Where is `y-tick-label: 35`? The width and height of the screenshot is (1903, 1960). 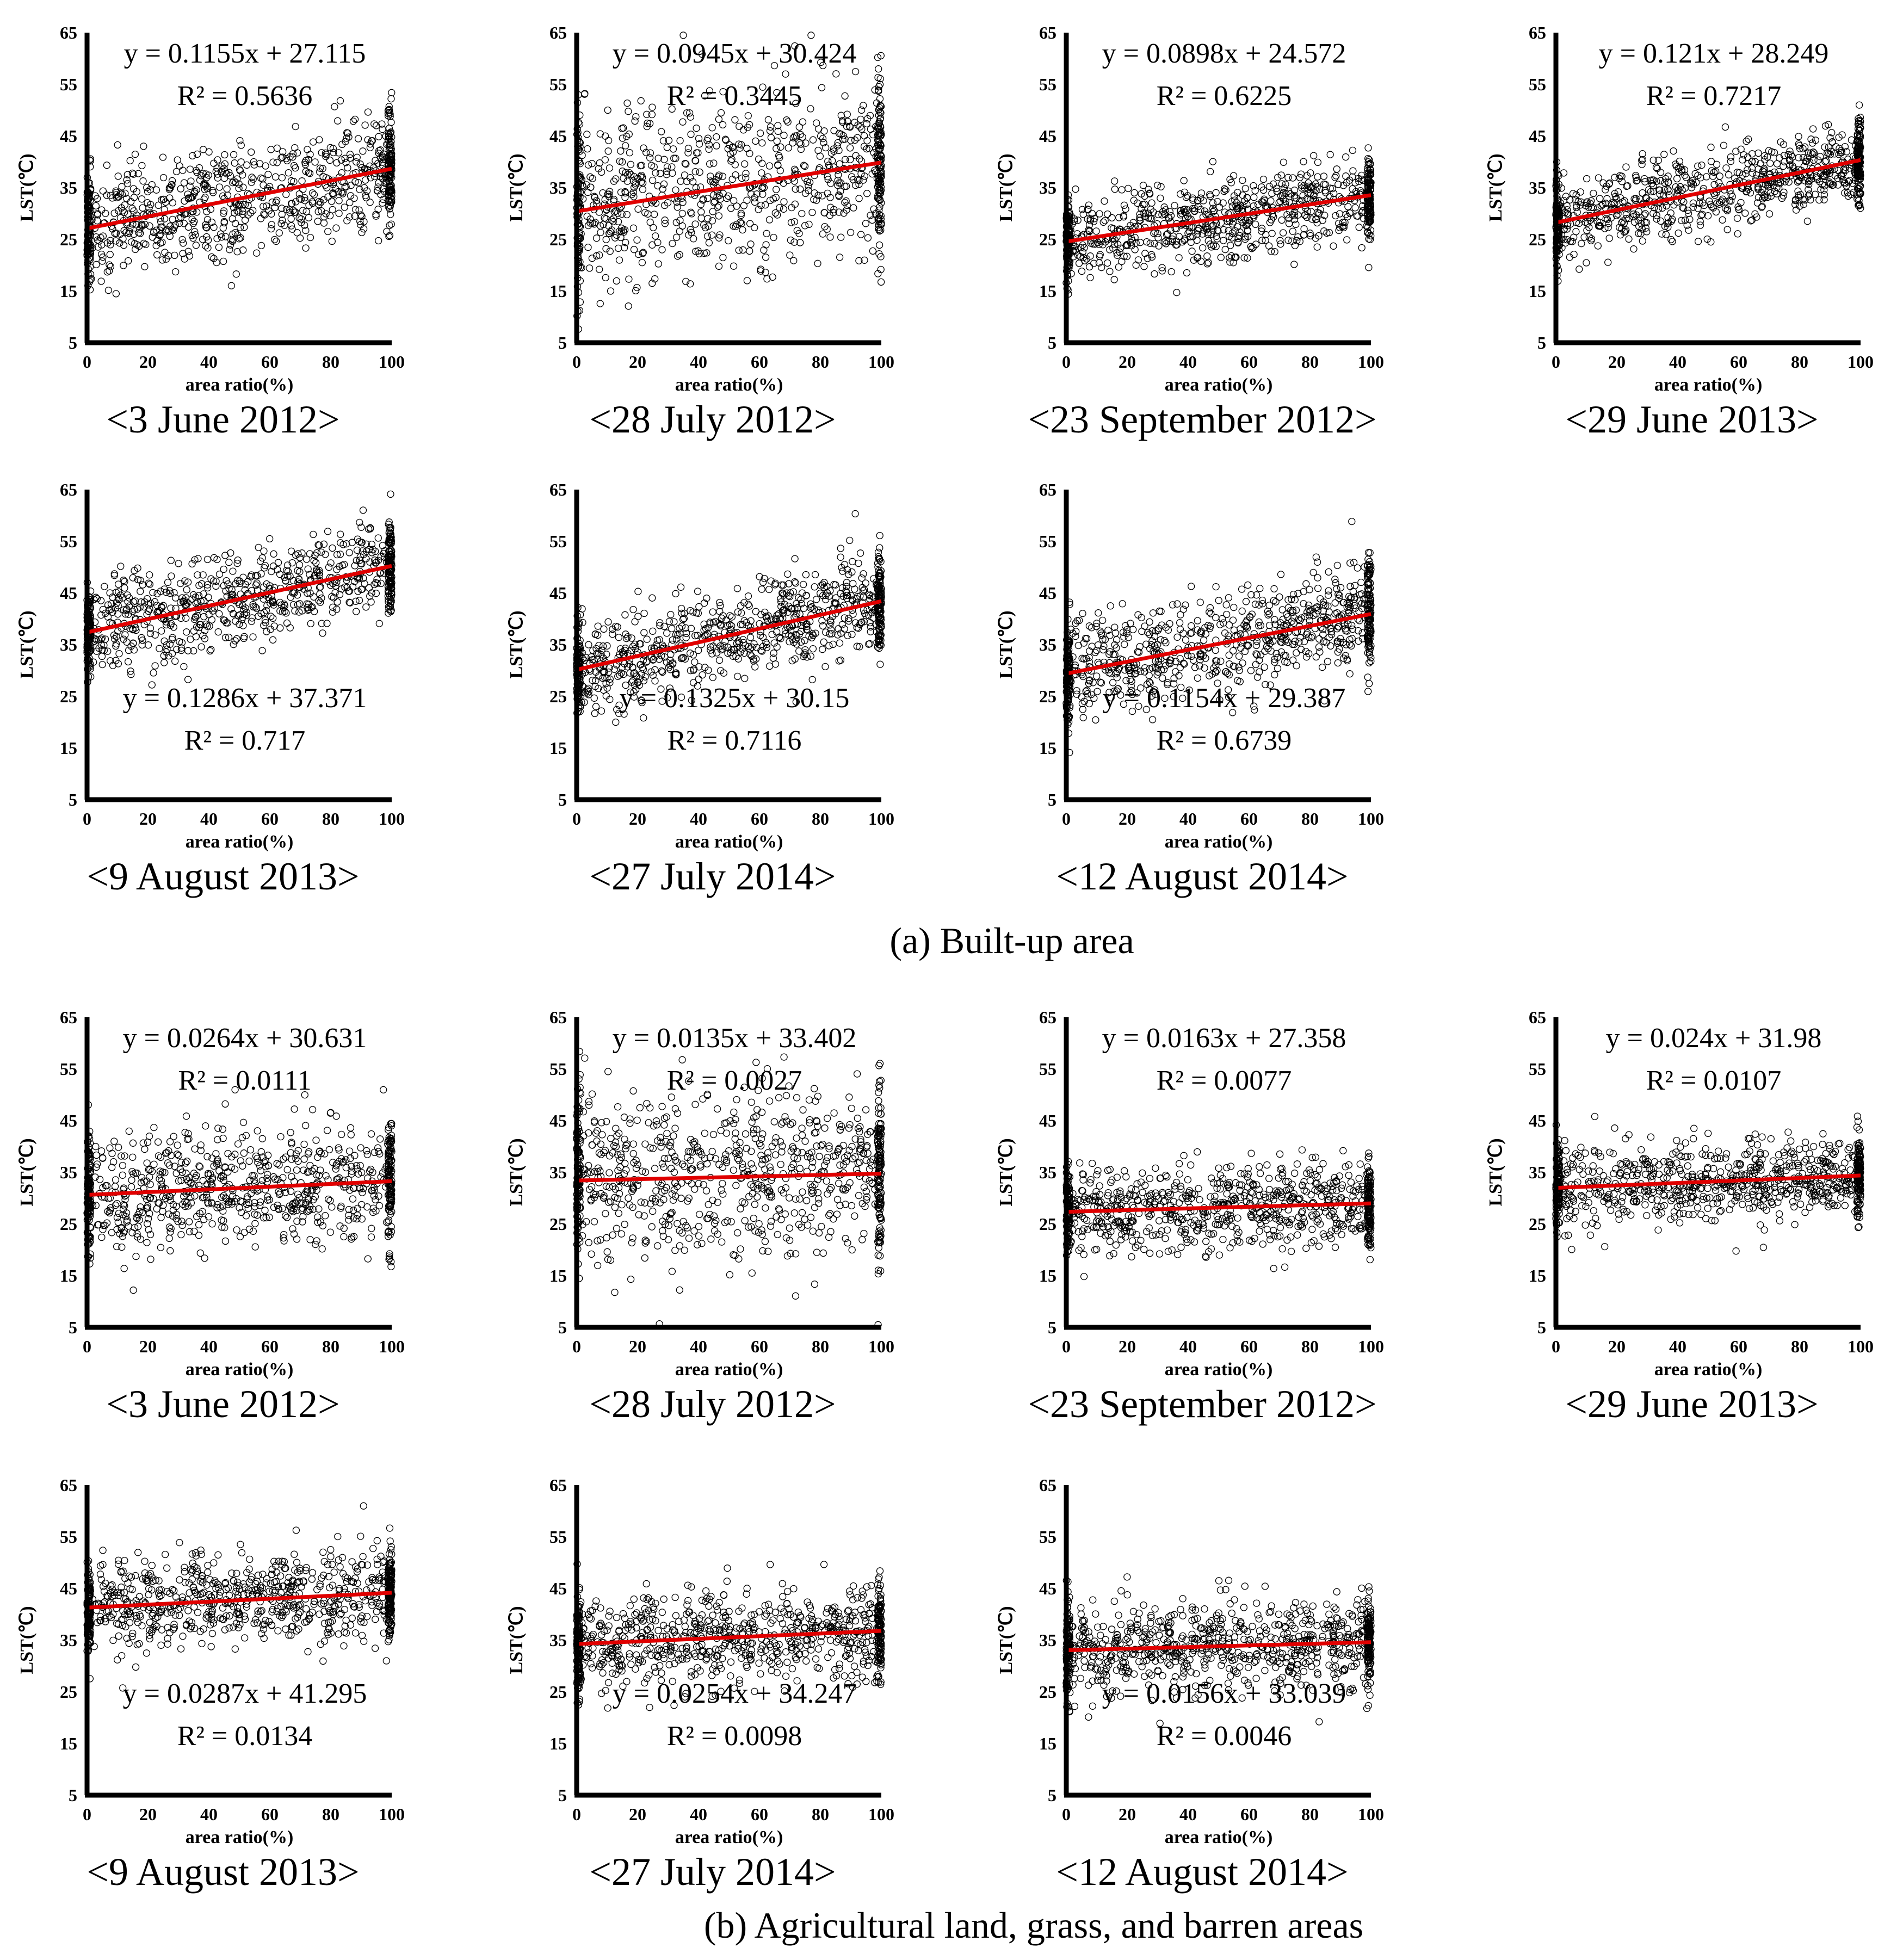 y-tick-label: 35 is located at coordinates (1047, 187).